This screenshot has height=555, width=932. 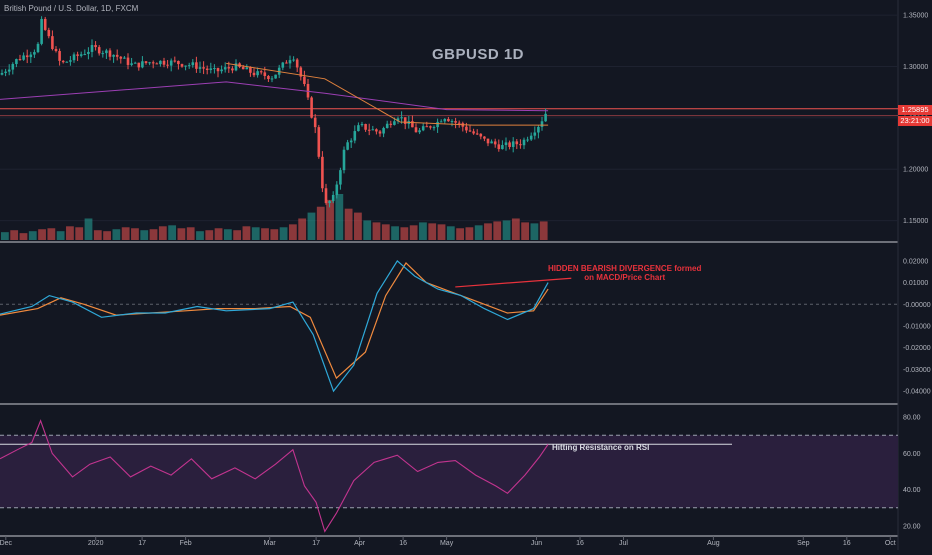 What do you see at coordinates (912, 526) in the screenshot?
I see `rsi-tick-label: 20.00` at bounding box center [912, 526].